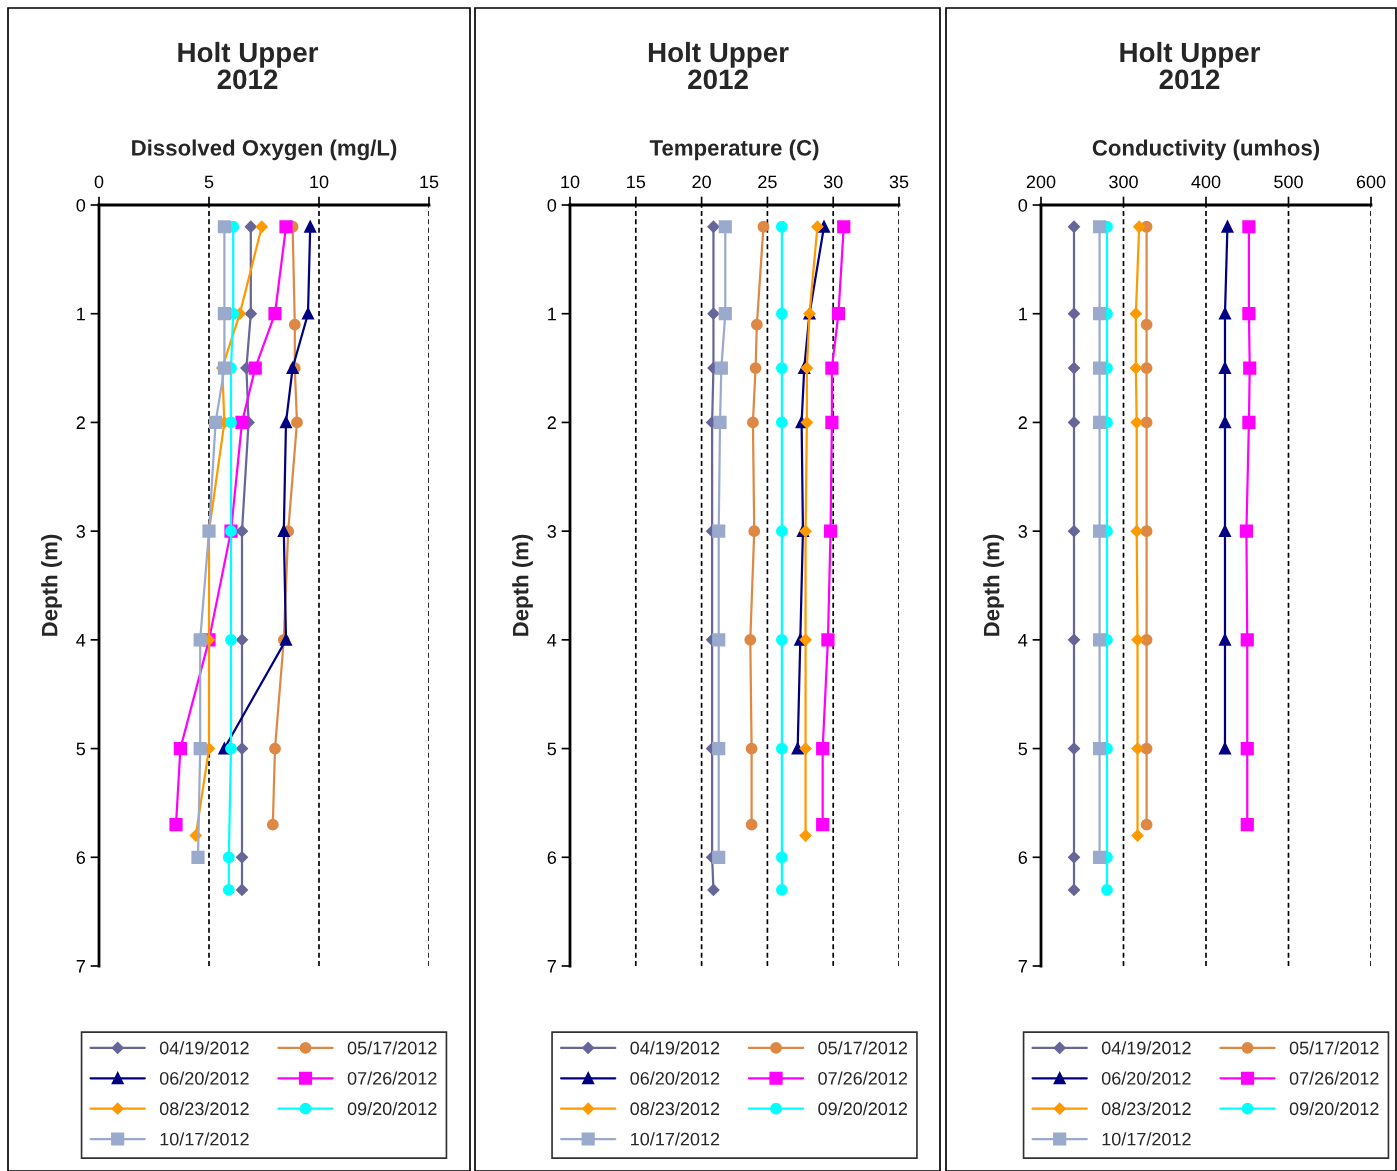 The height and width of the screenshot is (1171, 1397). Describe the element at coordinates (833, 182) in the screenshot. I see `x-tick-label: 30` at that location.